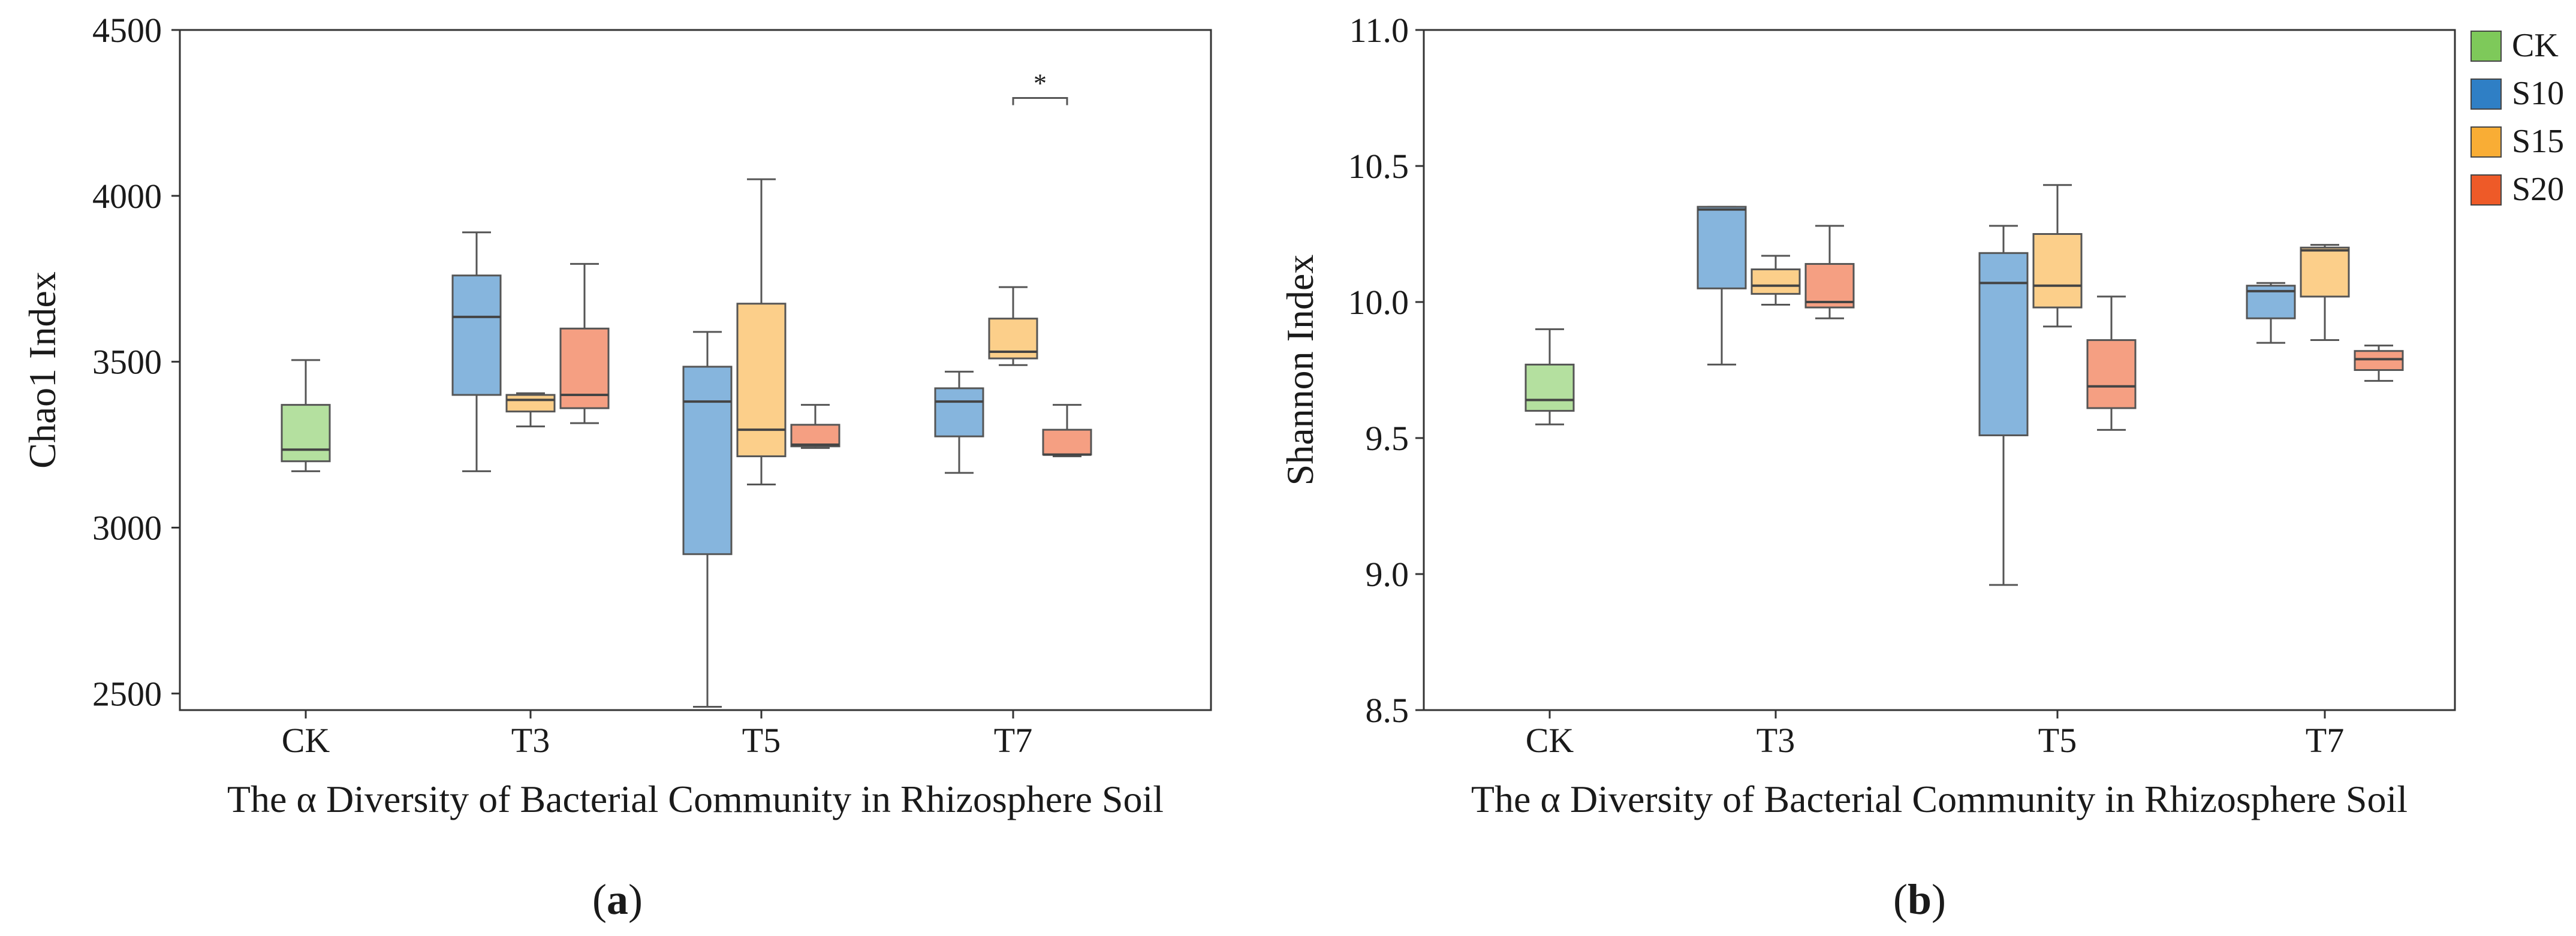 This screenshot has height=936, width=2576. I want to click on y-tick-label: 4500, so click(127, 31).